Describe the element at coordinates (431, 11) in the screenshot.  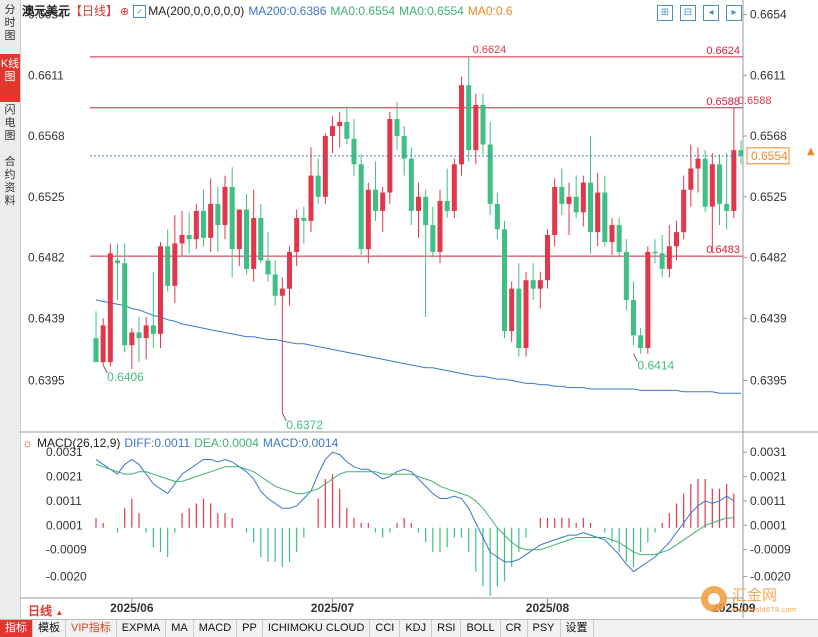
I see `ma0-value-2: MA0:0.6554` at that location.